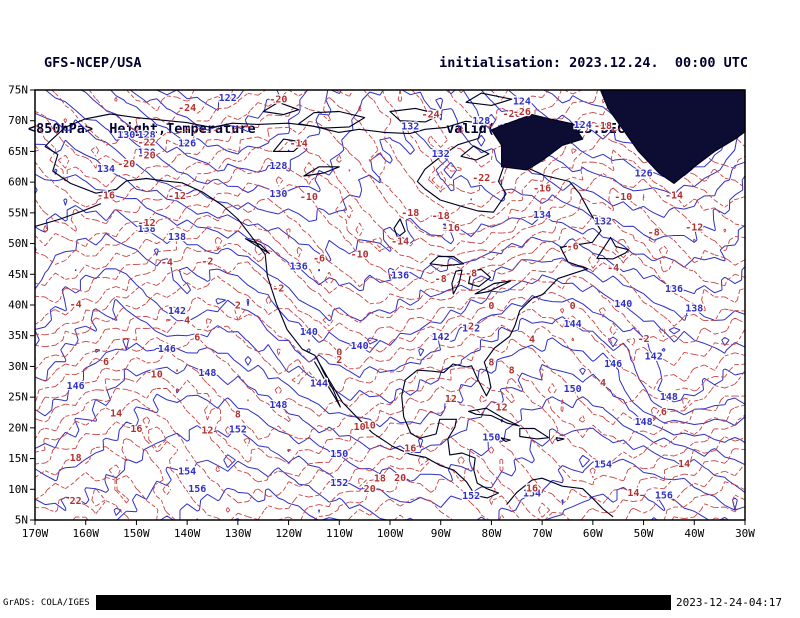 The image size is (800, 618). Describe the element at coordinates (142, 72) in the screenshot. I see `title-block: GFS-NCEP/USA <850hPa> Height,Temperature` at that location.